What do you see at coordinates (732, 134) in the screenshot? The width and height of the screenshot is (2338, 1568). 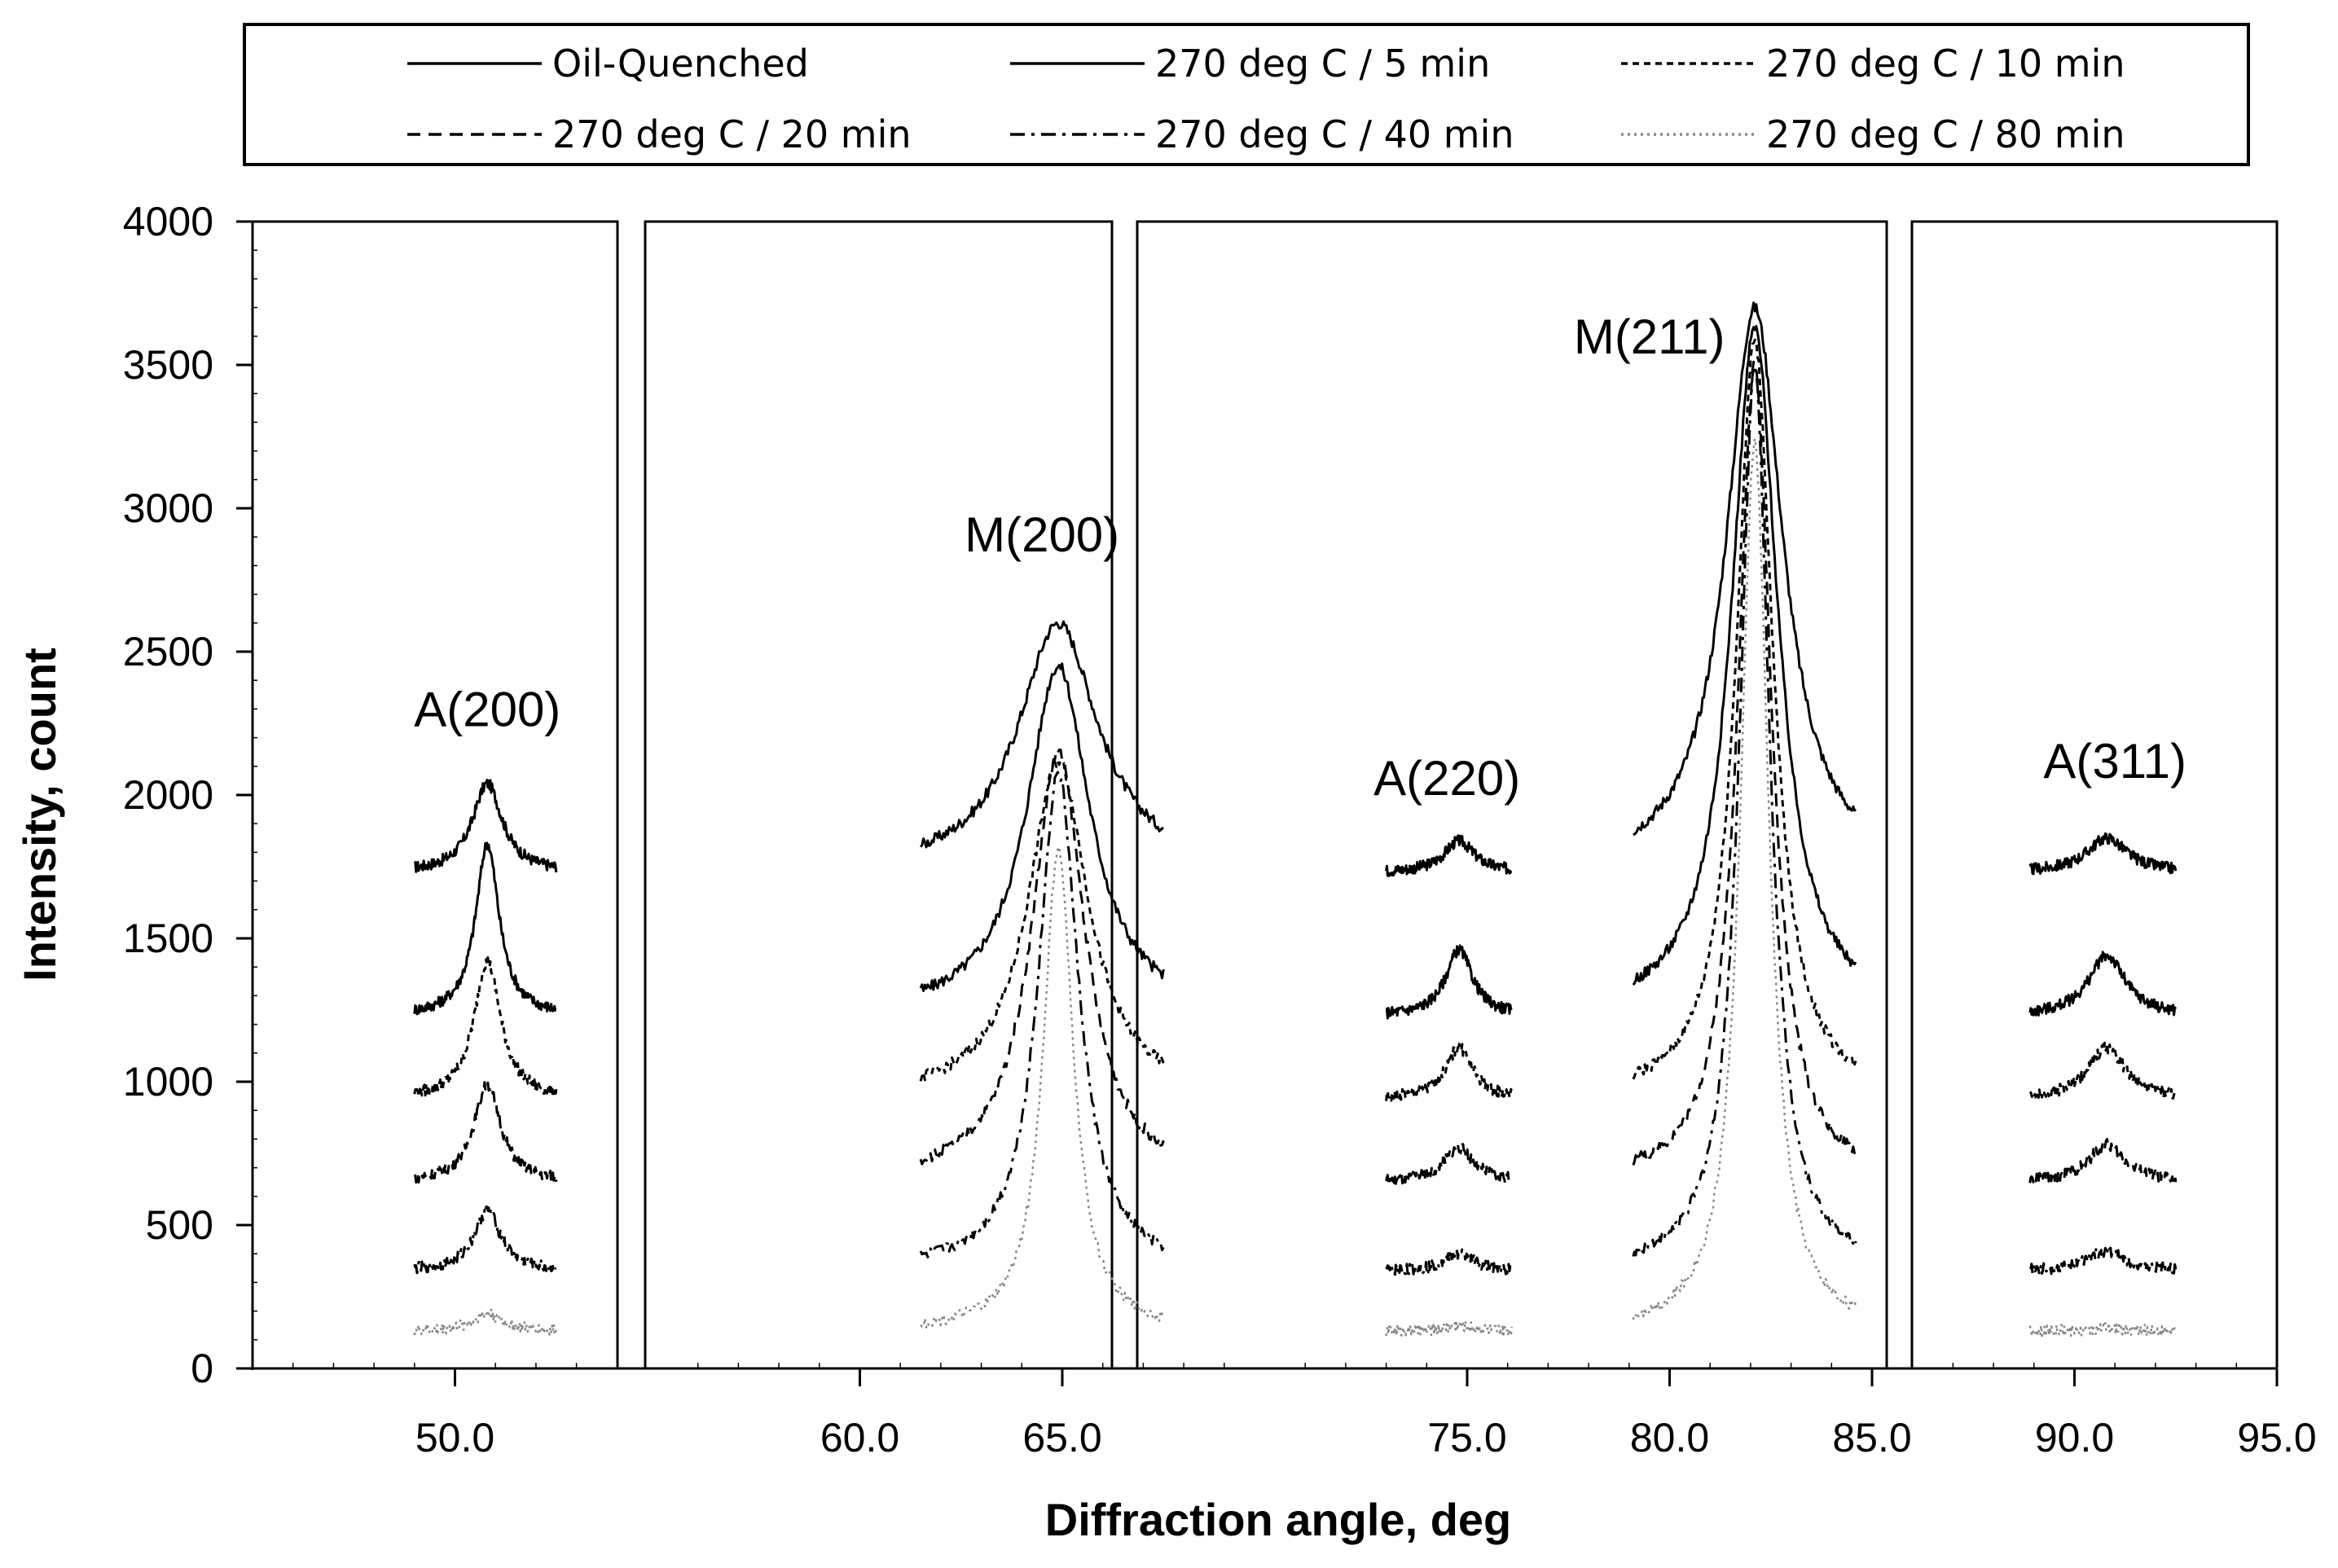 I see `legend-label: 270 deg C / 20 min` at bounding box center [732, 134].